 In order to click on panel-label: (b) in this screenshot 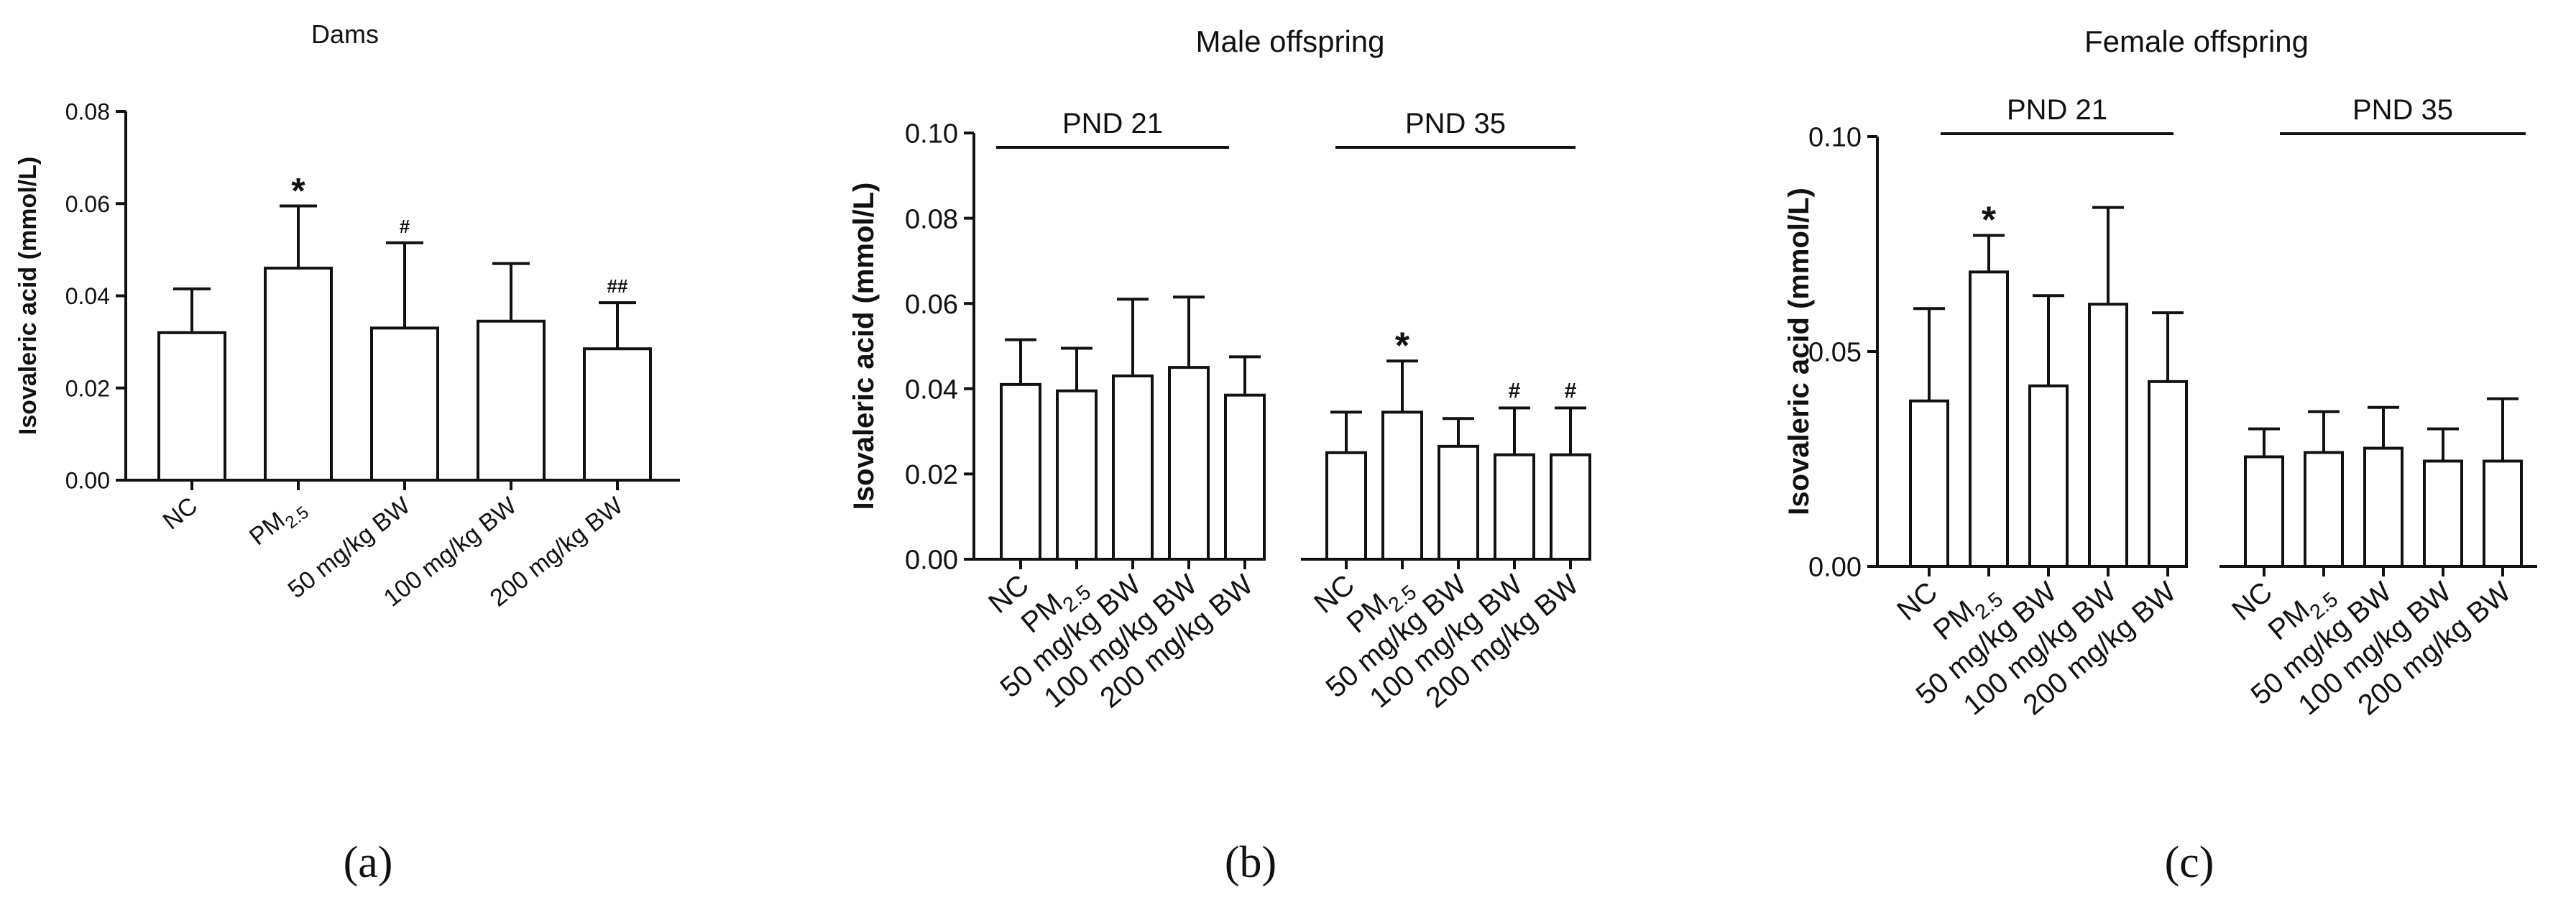, I will do `click(1250, 862)`.